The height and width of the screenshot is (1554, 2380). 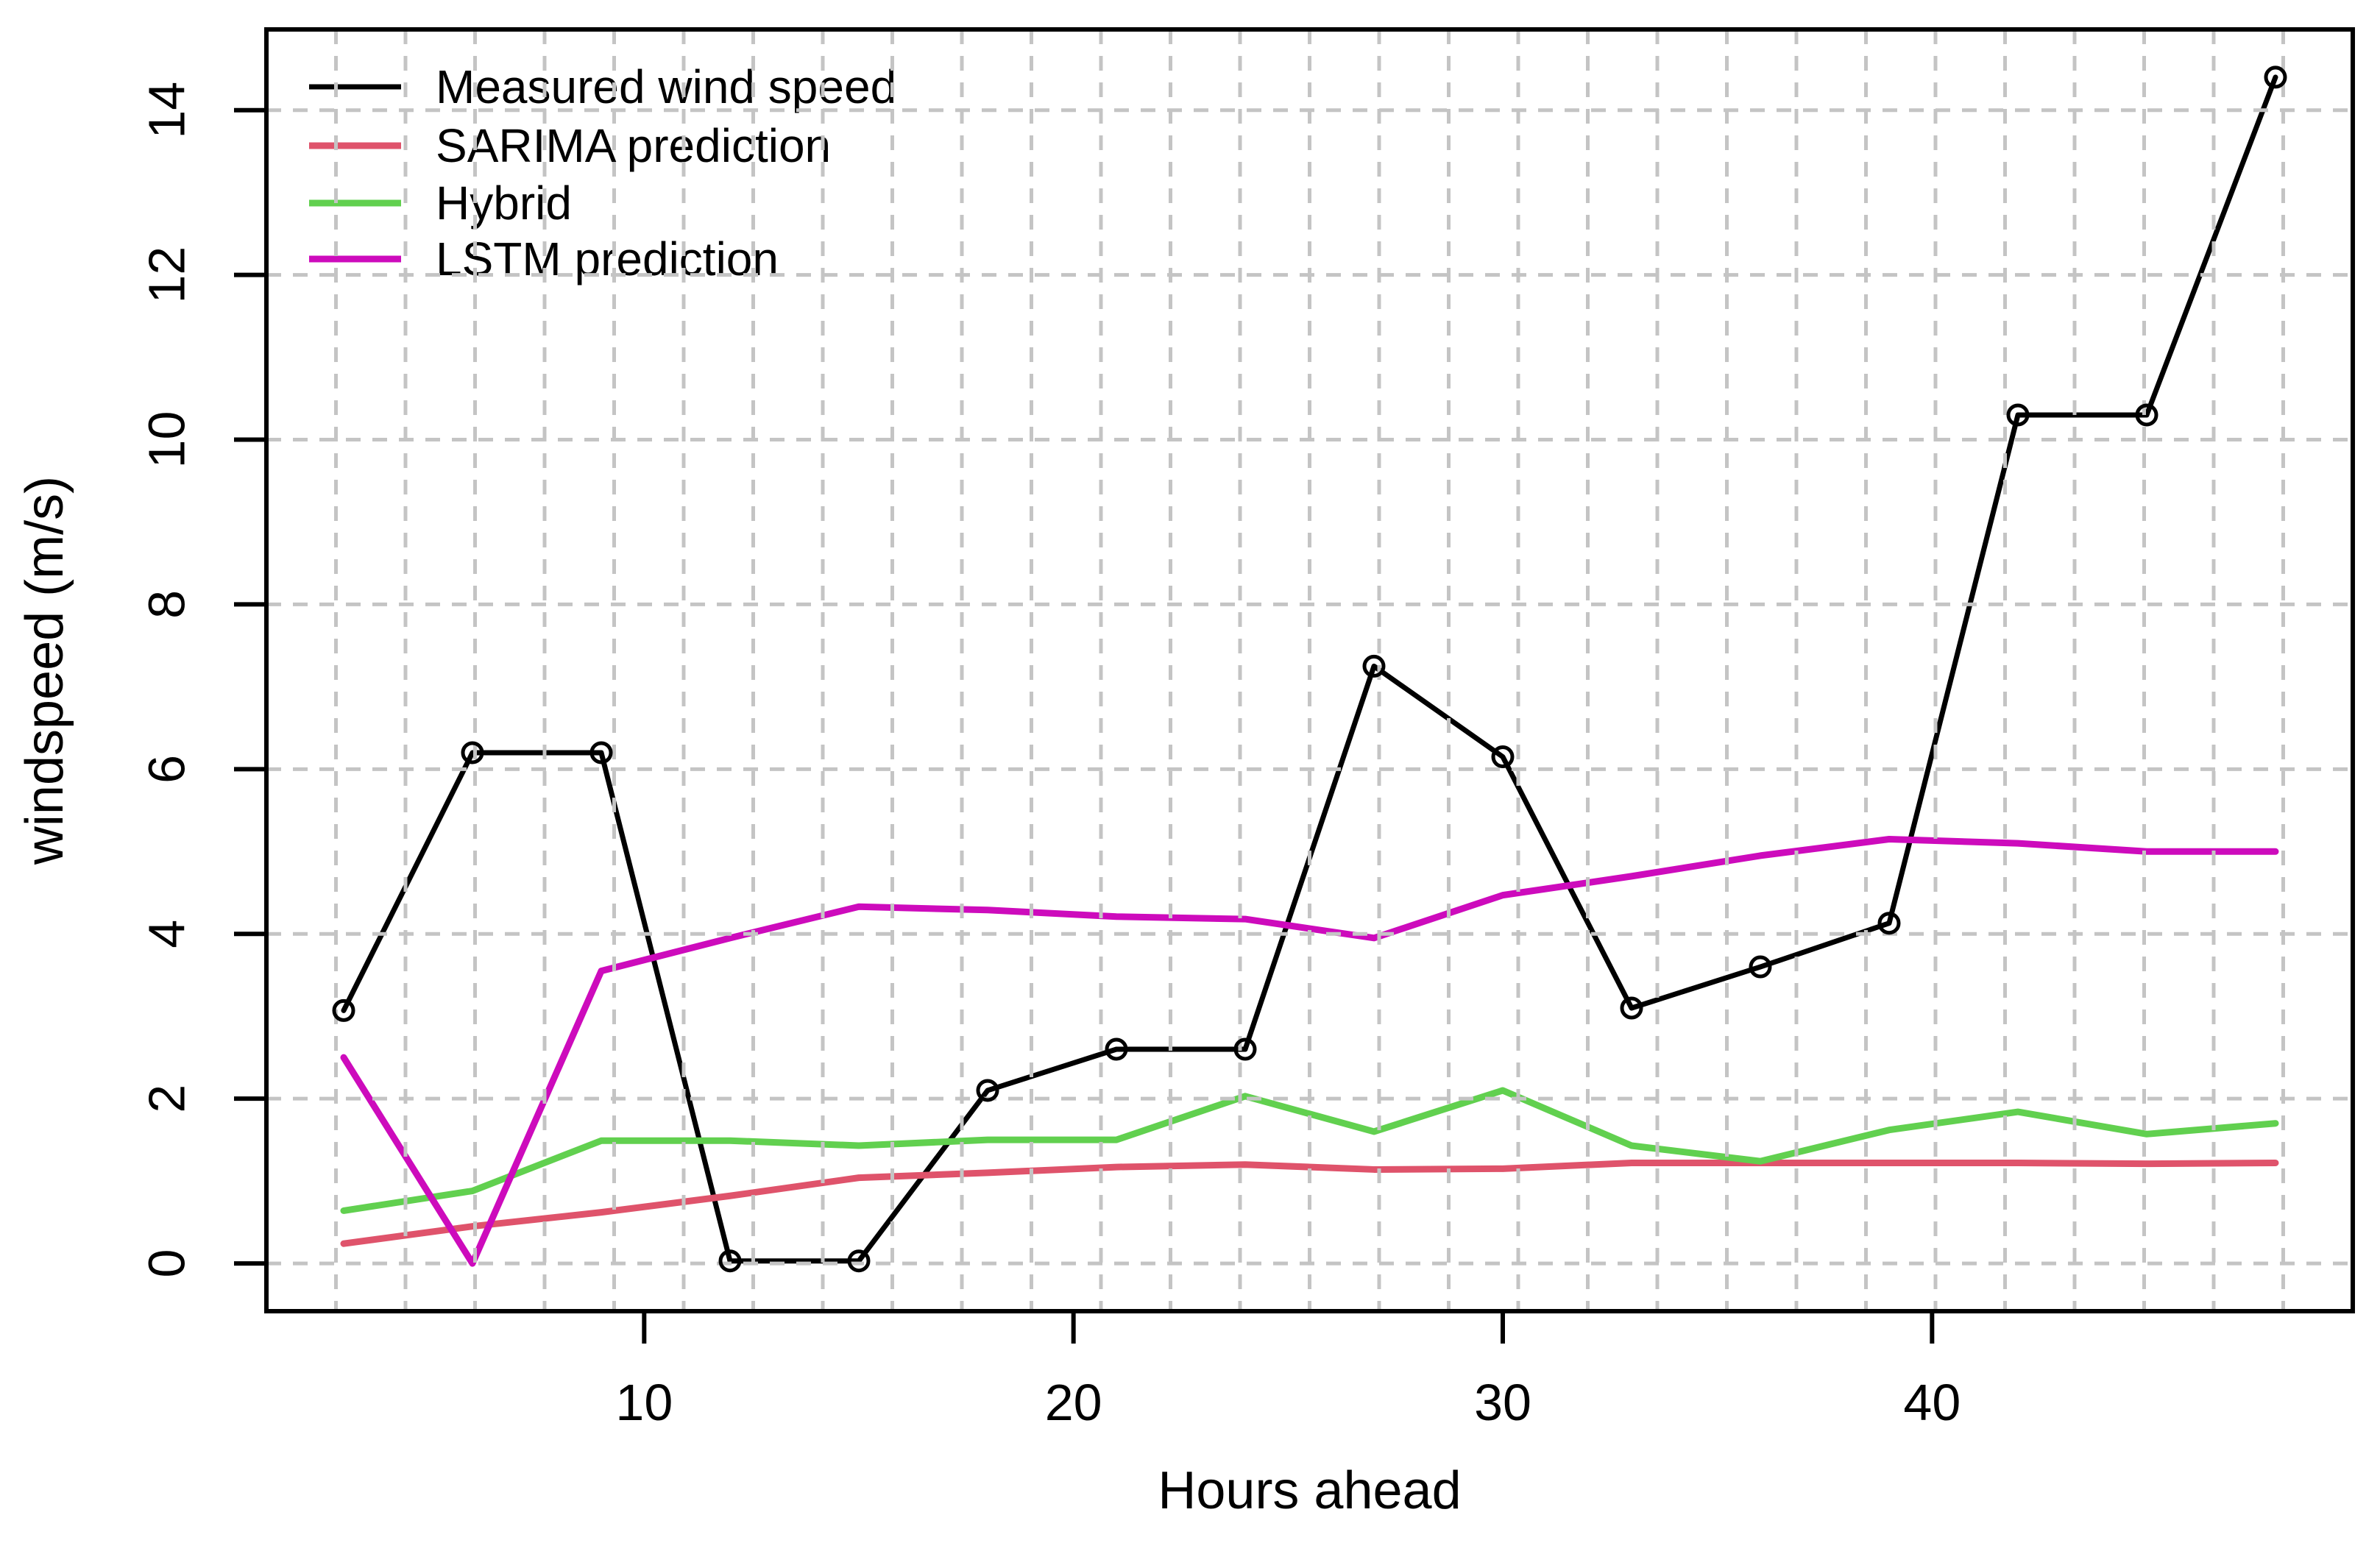 What do you see at coordinates (166, 934) in the screenshot?
I see `y-tick-label: 4` at bounding box center [166, 934].